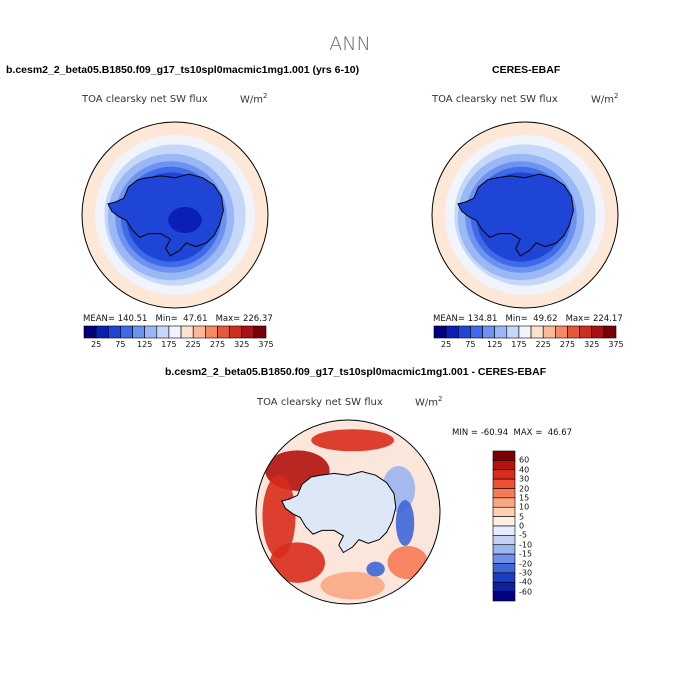  Describe the element at coordinates (165, 215) in the screenshot. I see `map1-continent` at that location.